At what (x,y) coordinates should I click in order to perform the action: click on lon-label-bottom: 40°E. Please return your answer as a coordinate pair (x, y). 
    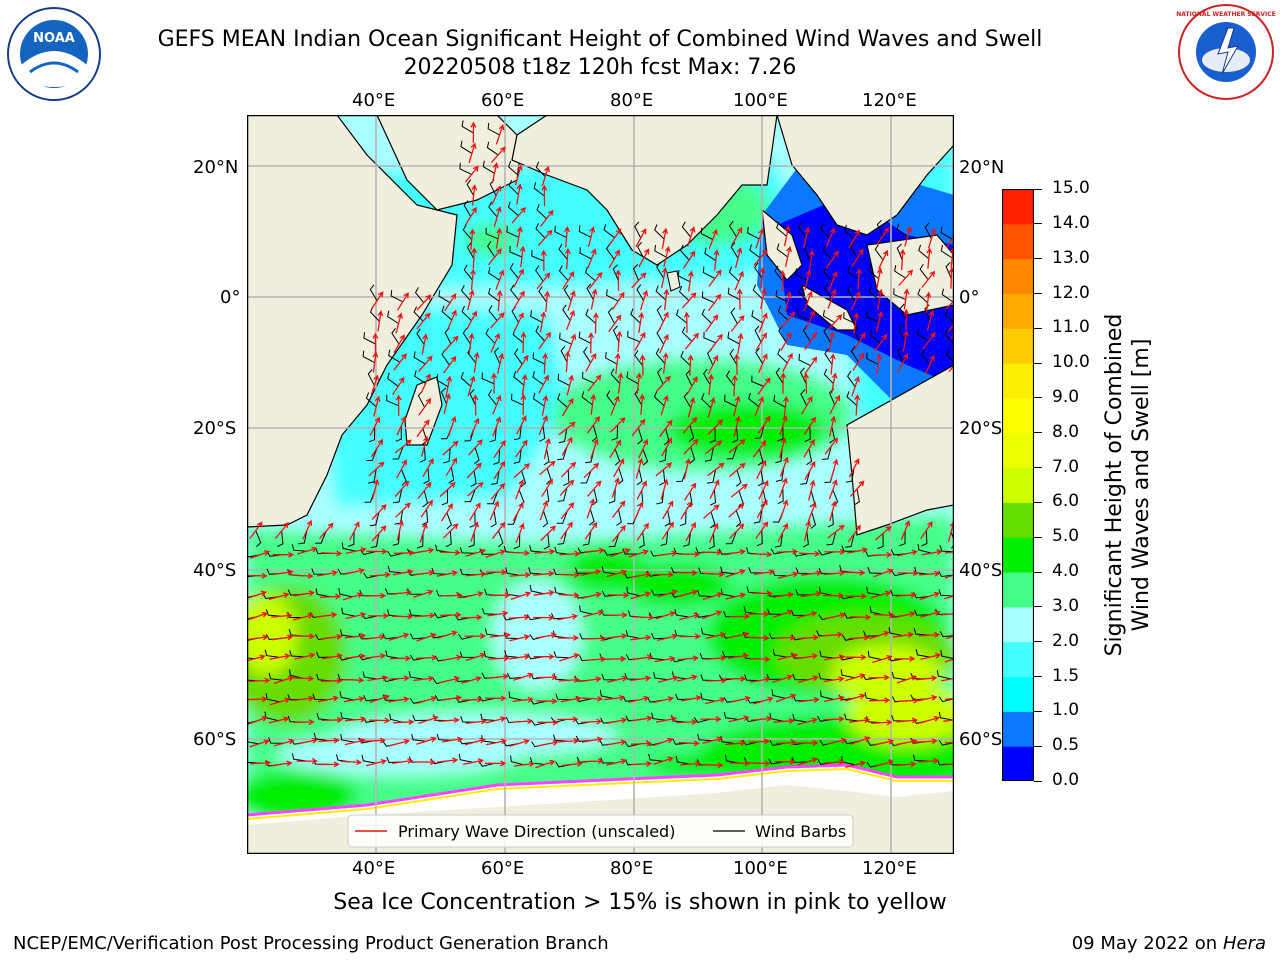
    Looking at the image, I should click on (374, 868).